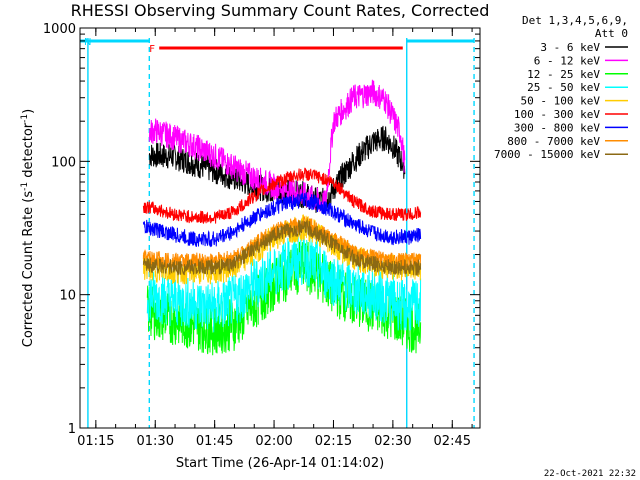 The width and height of the screenshot is (640, 480). What do you see at coordinates (214, 441) in the screenshot?
I see `x-tick-label: 01:45` at bounding box center [214, 441].